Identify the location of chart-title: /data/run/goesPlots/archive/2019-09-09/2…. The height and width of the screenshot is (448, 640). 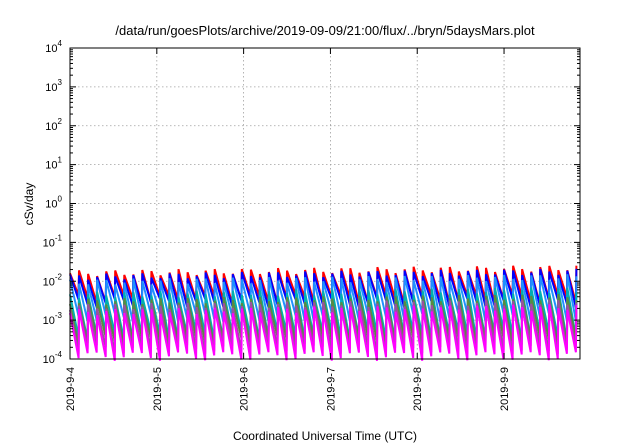
(325, 30).